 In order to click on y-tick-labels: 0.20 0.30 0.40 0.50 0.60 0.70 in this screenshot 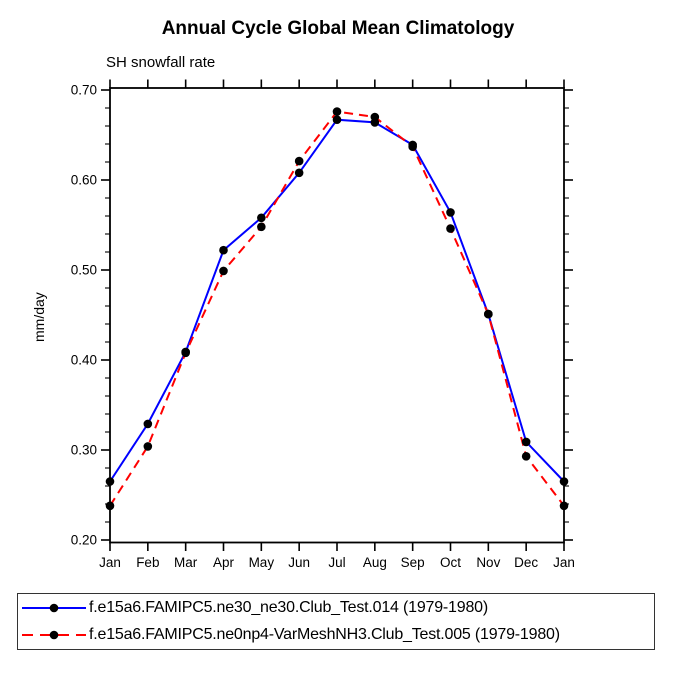, I will do `click(84, 315)`.